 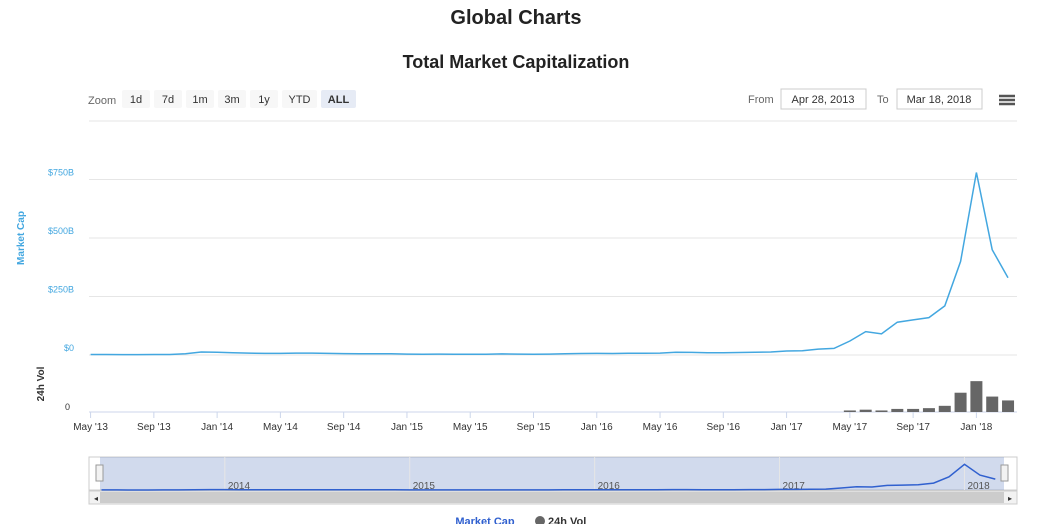 I want to click on x-tick-label: May '14, so click(x=280, y=427).